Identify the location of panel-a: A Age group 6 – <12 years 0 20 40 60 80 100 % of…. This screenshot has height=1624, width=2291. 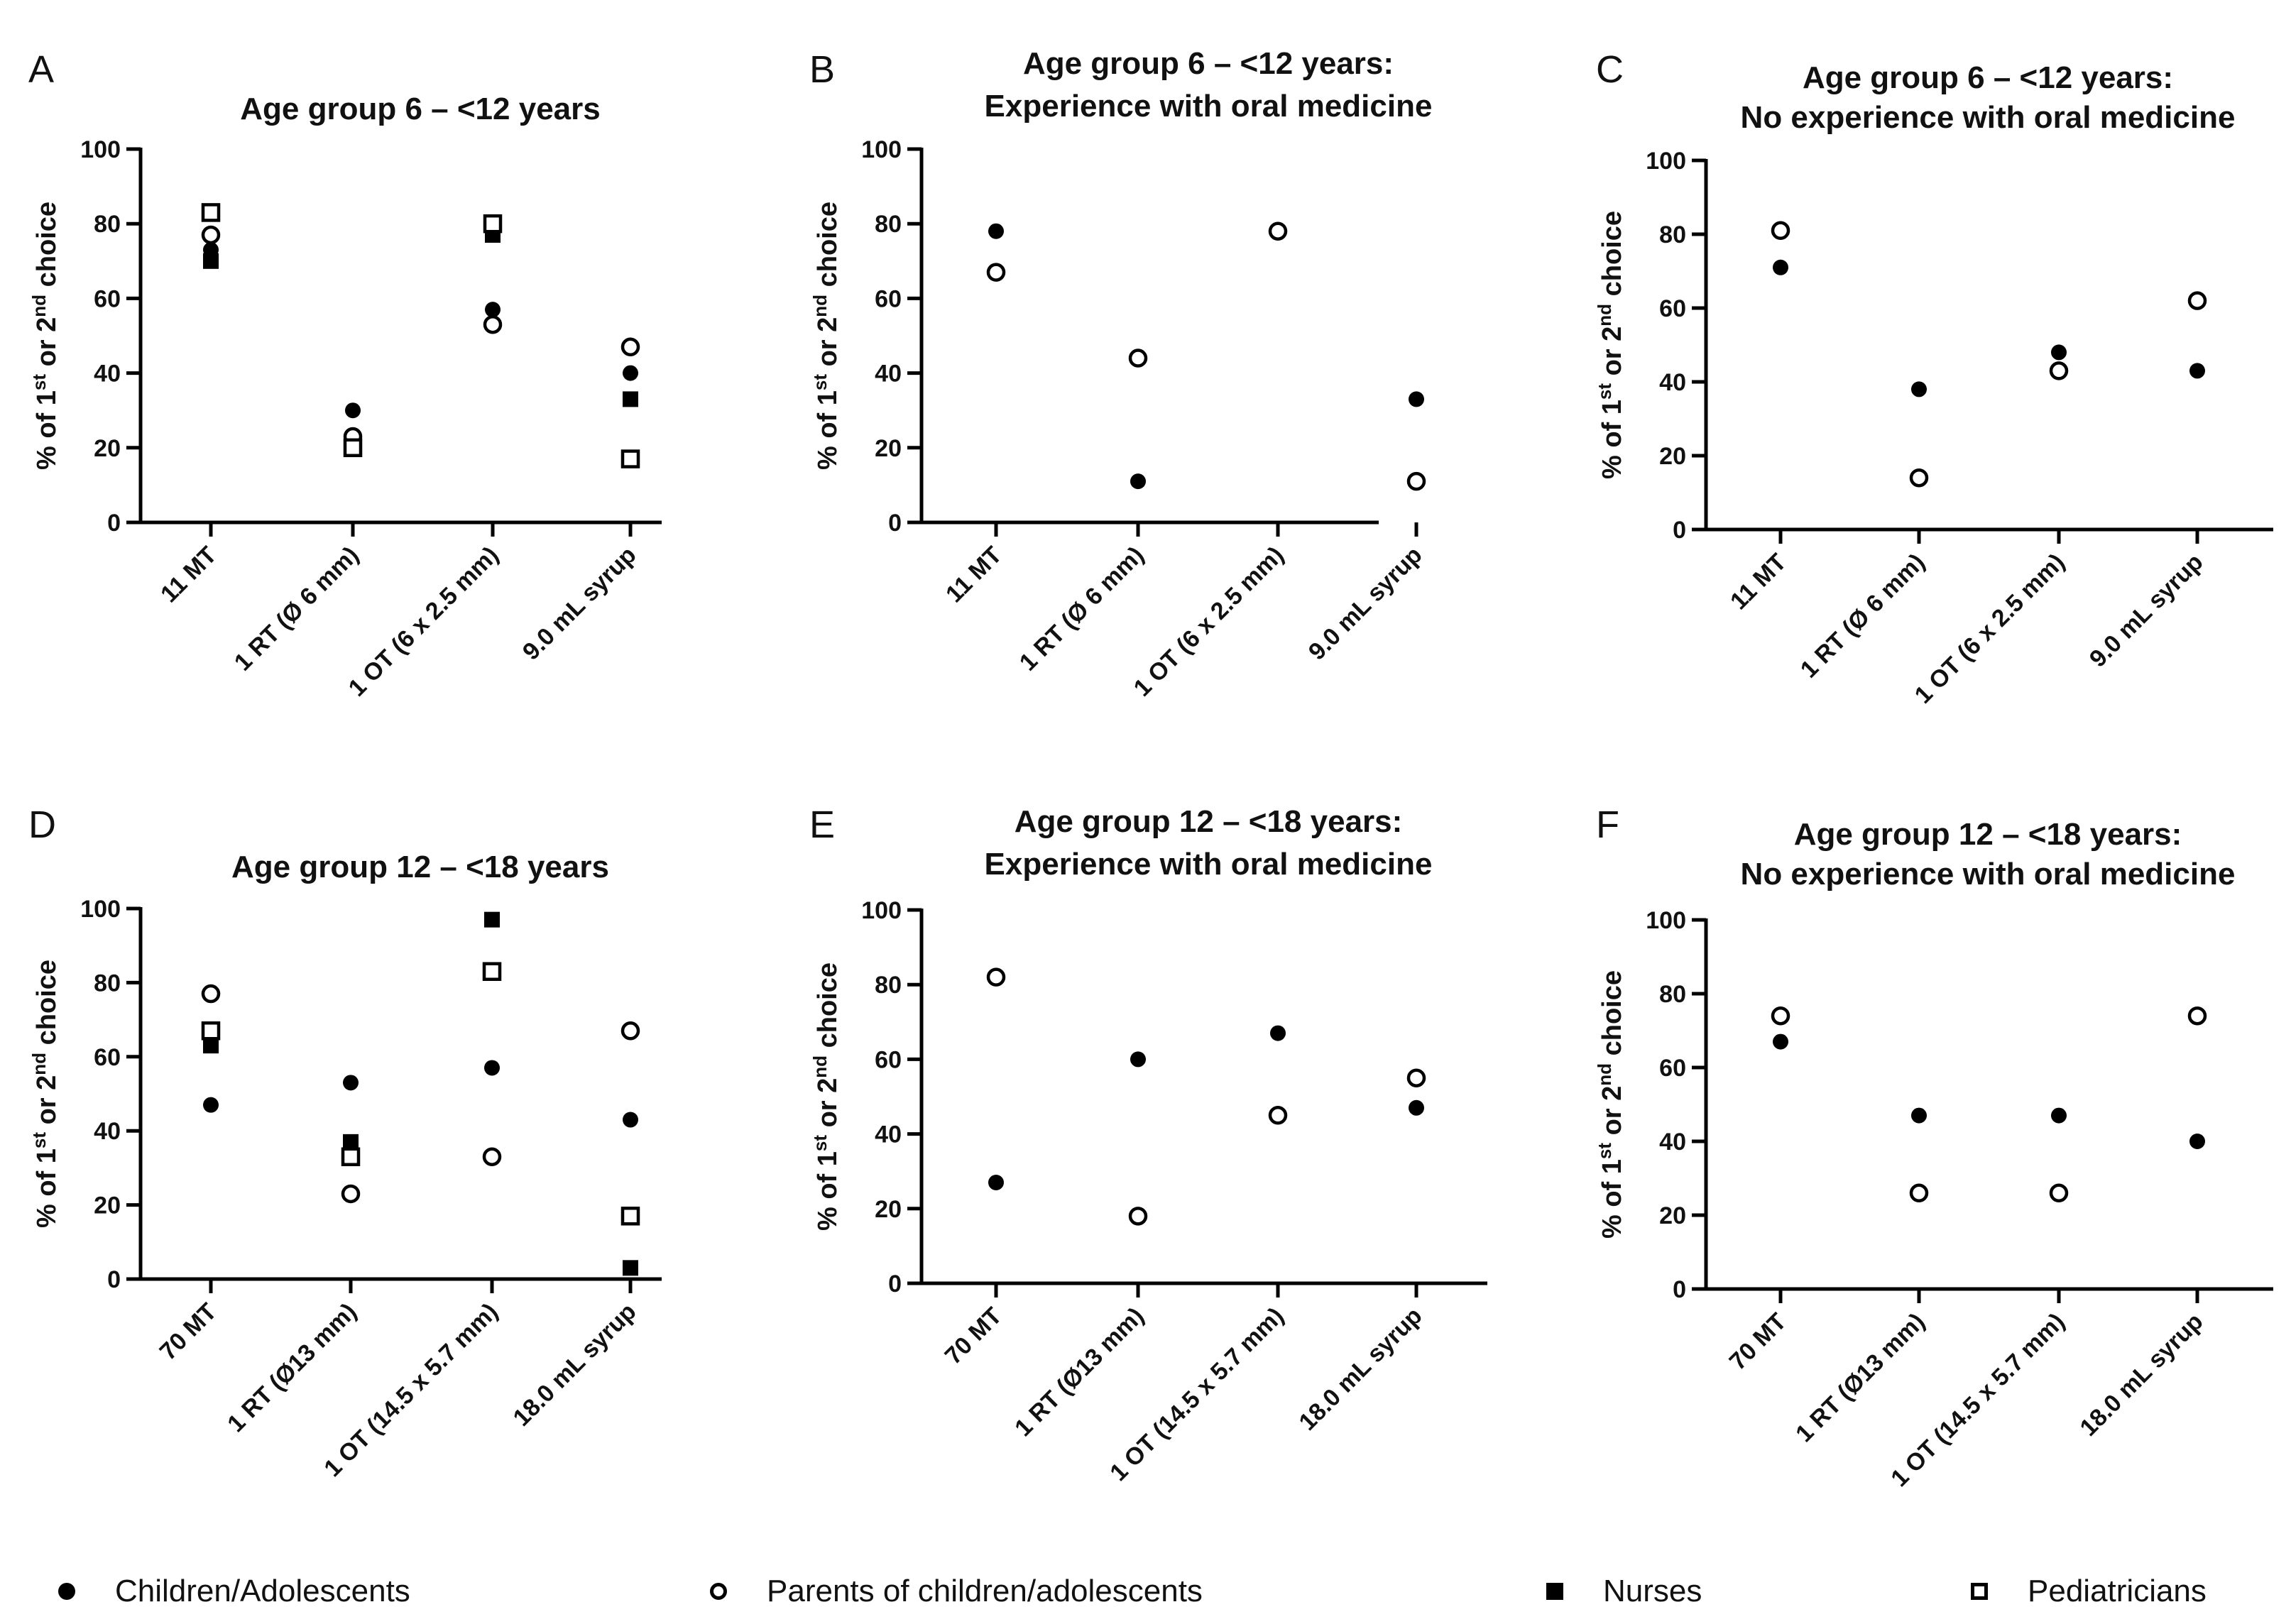
(345, 375).